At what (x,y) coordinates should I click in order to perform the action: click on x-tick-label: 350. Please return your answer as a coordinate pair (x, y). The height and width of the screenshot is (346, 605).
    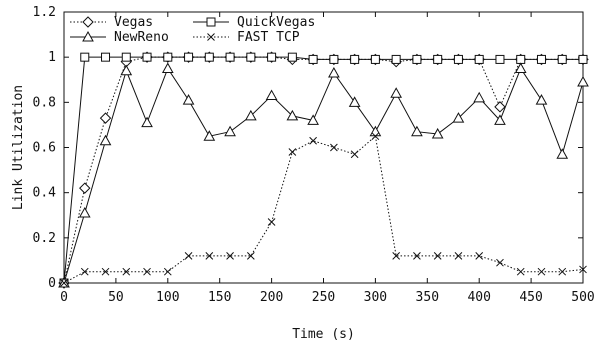
    Looking at the image, I should click on (427, 297).